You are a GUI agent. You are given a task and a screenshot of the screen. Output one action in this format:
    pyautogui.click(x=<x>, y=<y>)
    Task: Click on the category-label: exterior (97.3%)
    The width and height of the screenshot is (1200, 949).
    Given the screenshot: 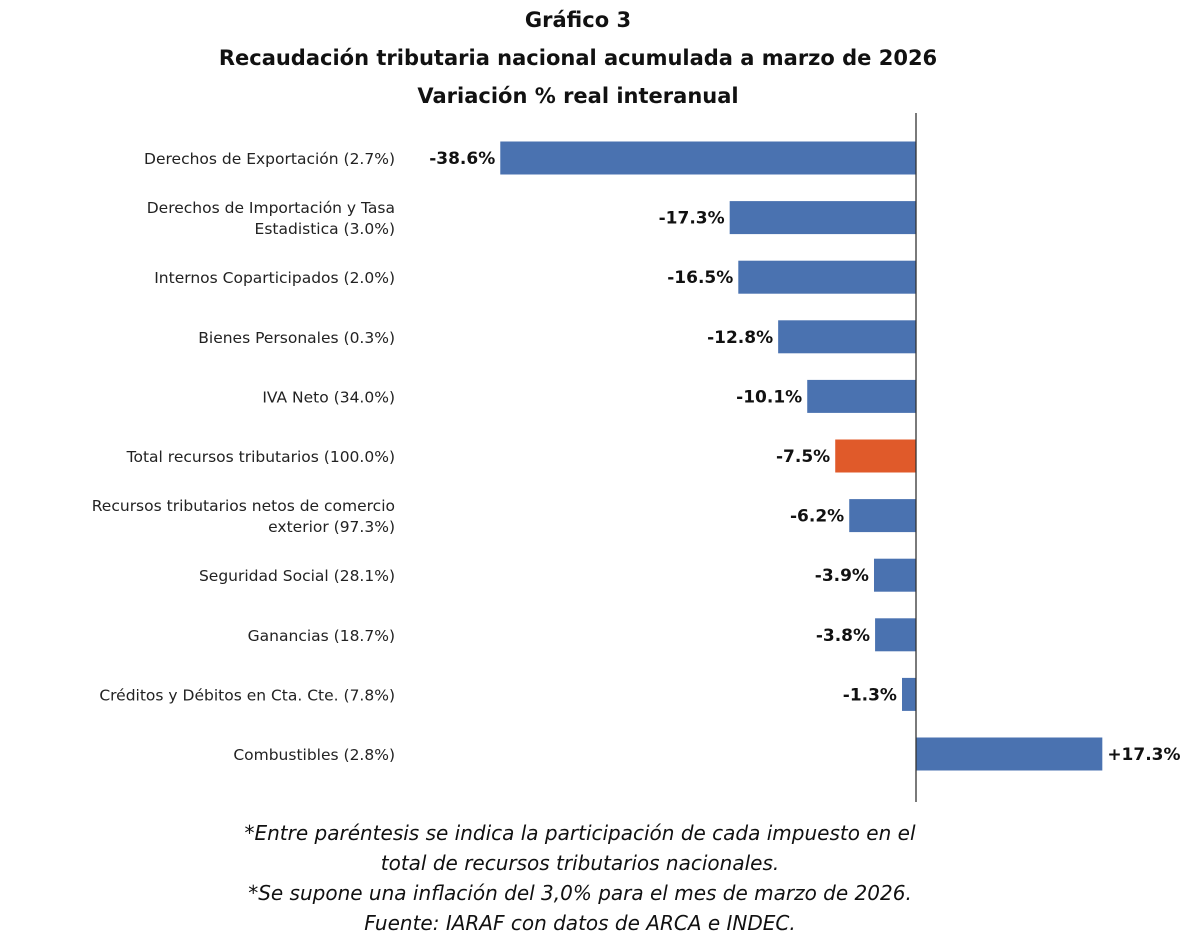 What is the action you would take?
    pyautogui.click(x=331, y=527)
    